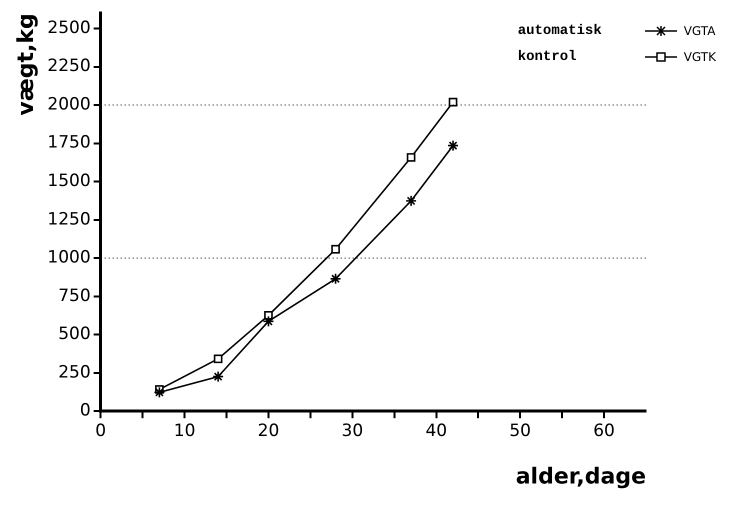 This screenshot has height=505, width=746. Describe the element at coordinates (353, 430) in the screenshot. I see `x-tick-label: 30` at that location.